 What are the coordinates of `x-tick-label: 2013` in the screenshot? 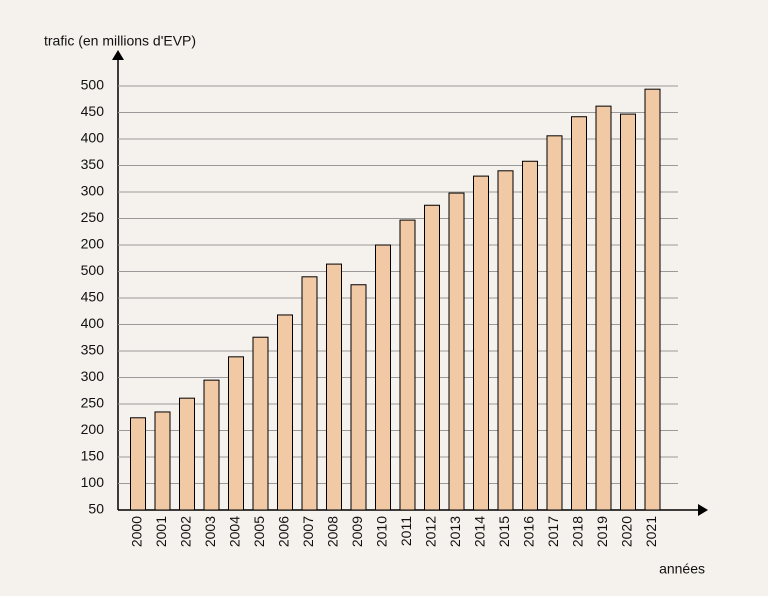 It's located at (455, 531).